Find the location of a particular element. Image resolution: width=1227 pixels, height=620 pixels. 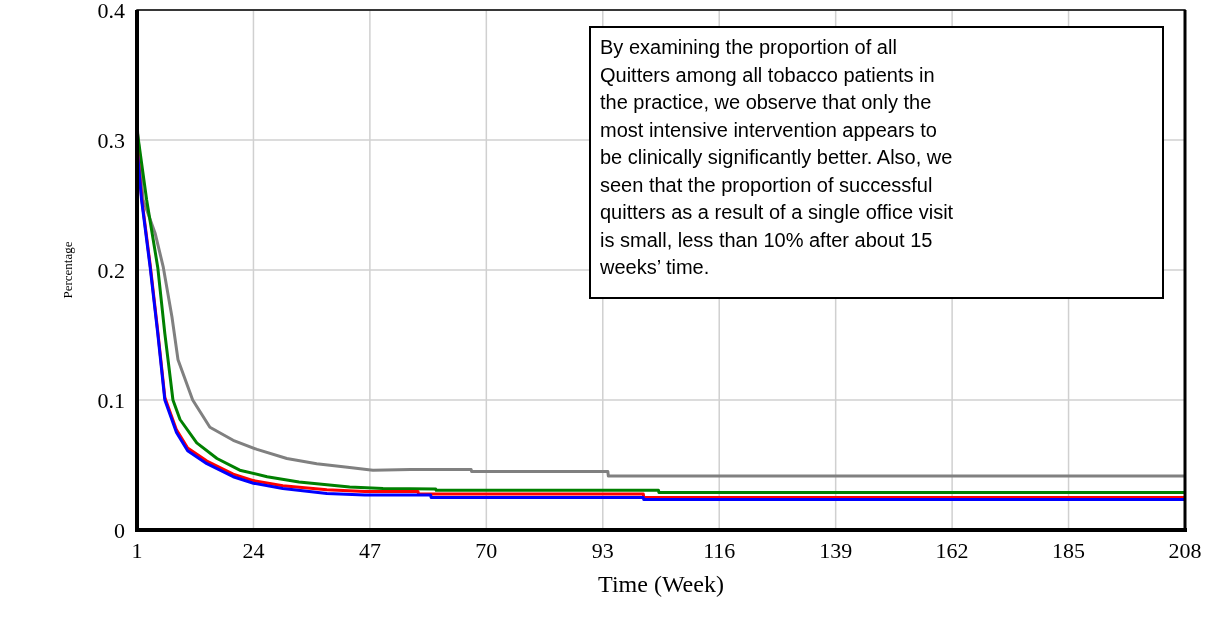

x-tick-label: 47 is located at coordinates (369, 550).